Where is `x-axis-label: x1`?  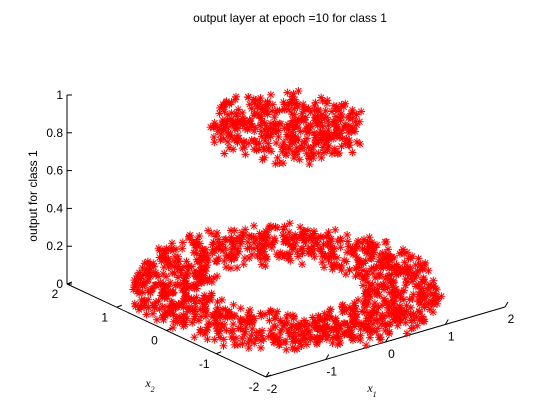
x-axis-label: x1 is located at coordinates (371, 390).